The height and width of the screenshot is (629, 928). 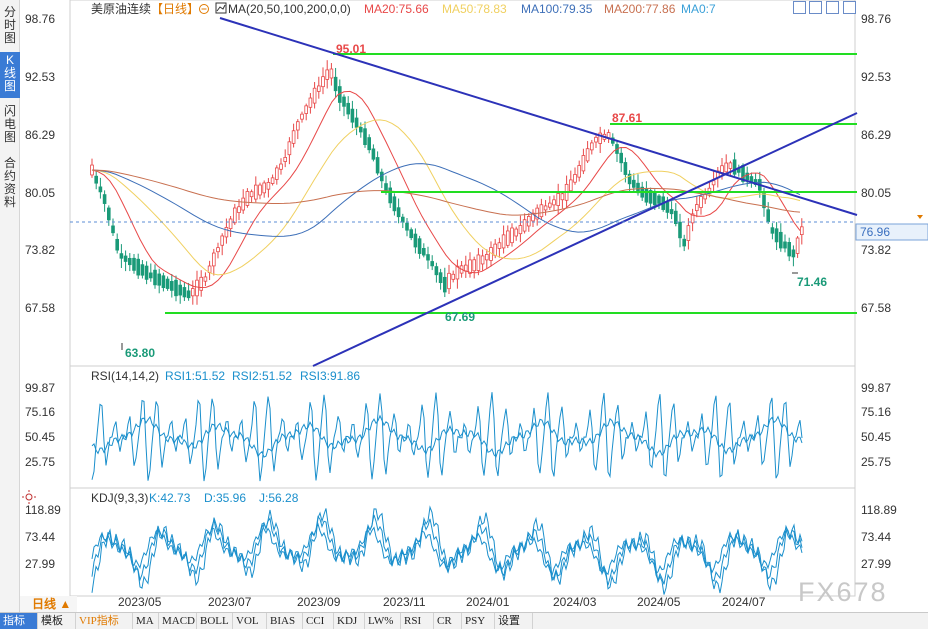 What do you see at coordinates (799, 7) in the screenshot?
I see `expand-icon` at bounding box center [799, 7].